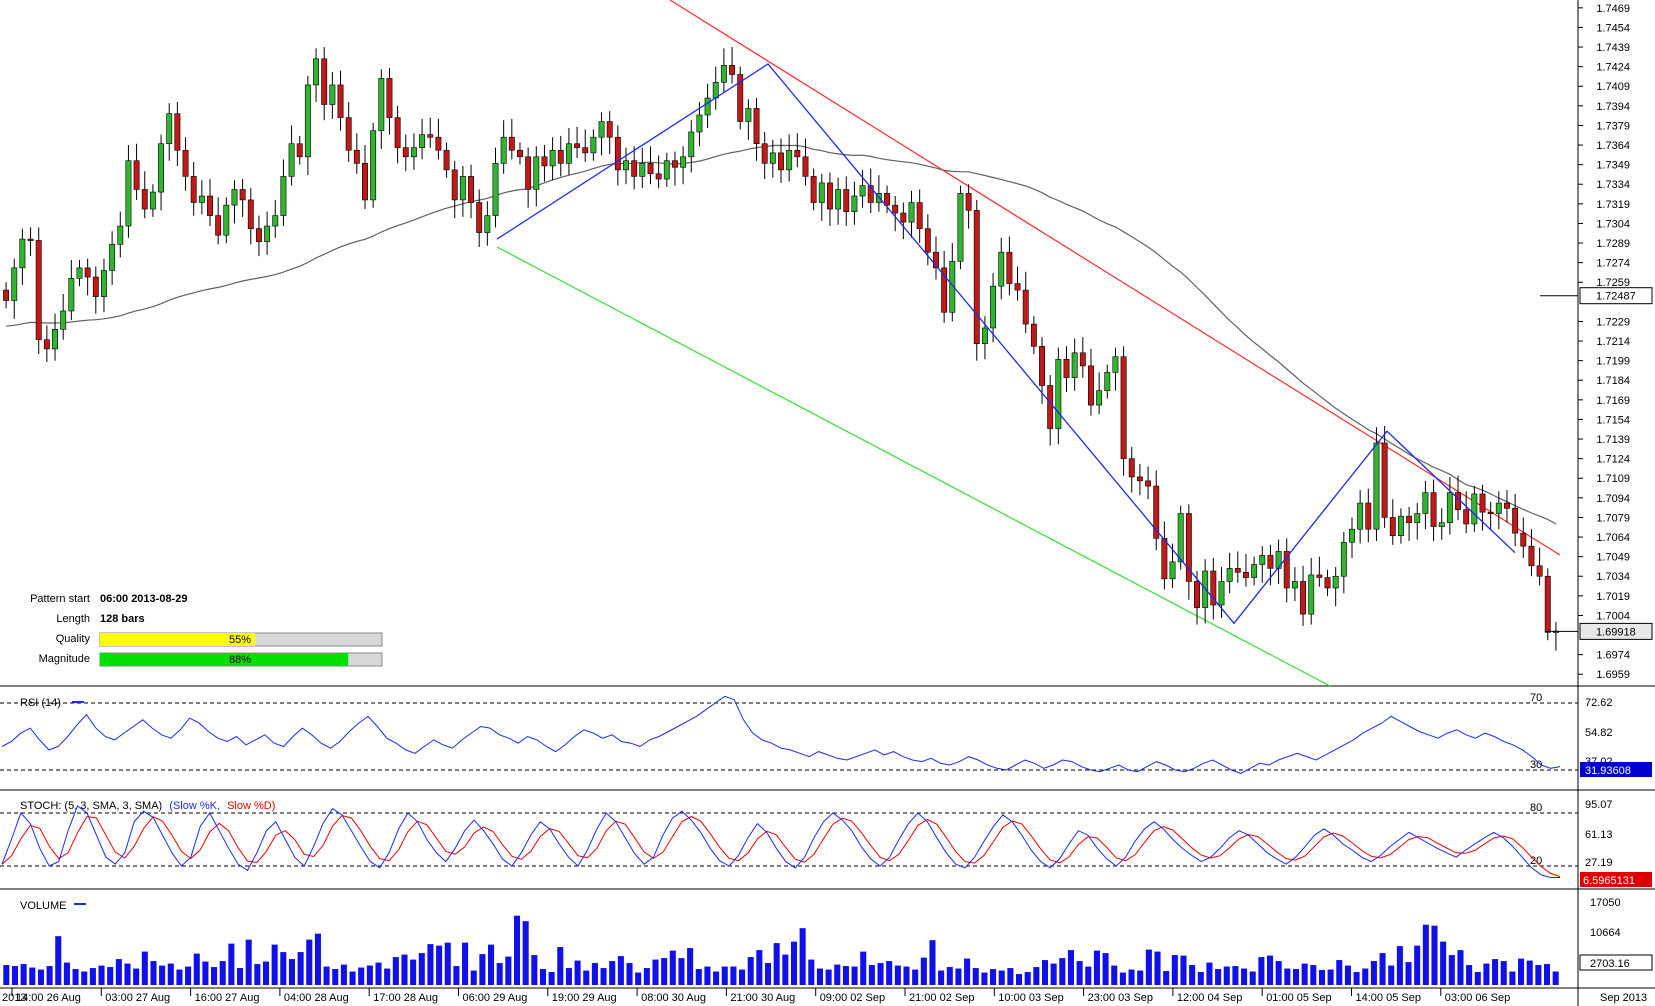 This screenshot has width=1655, height=1006. What do you see at coordinates (1613, 224) in the screenshot?
I see `price-tick-label: 1.7304` at bounding box center [1613, 224].